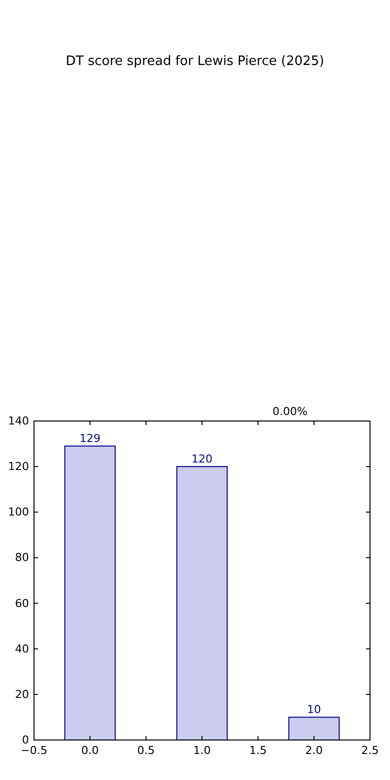 The height and width of the screenshot is (780, 390). What do you see at coordinates (22, 603) in the screenshot?
I see `y-tick-label: 60` at bounding box center [22, 603].